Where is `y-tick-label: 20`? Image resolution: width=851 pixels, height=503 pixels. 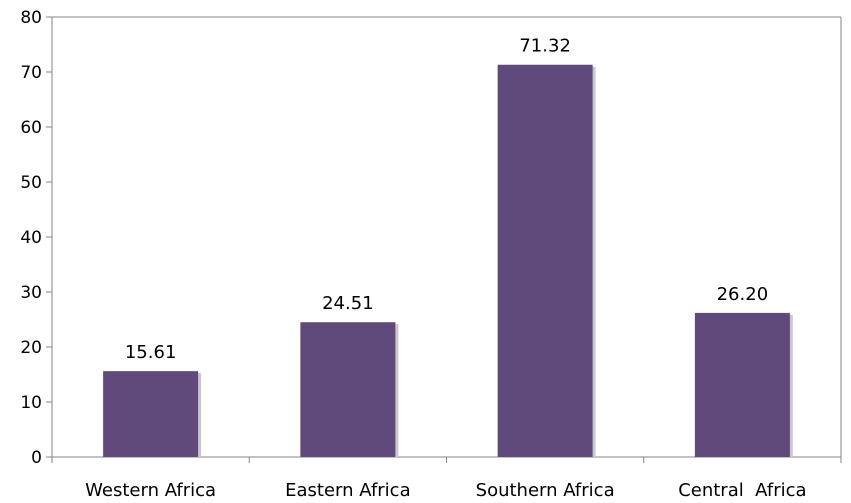 y-tick-label: 20 is located at coordinates (31, 348).